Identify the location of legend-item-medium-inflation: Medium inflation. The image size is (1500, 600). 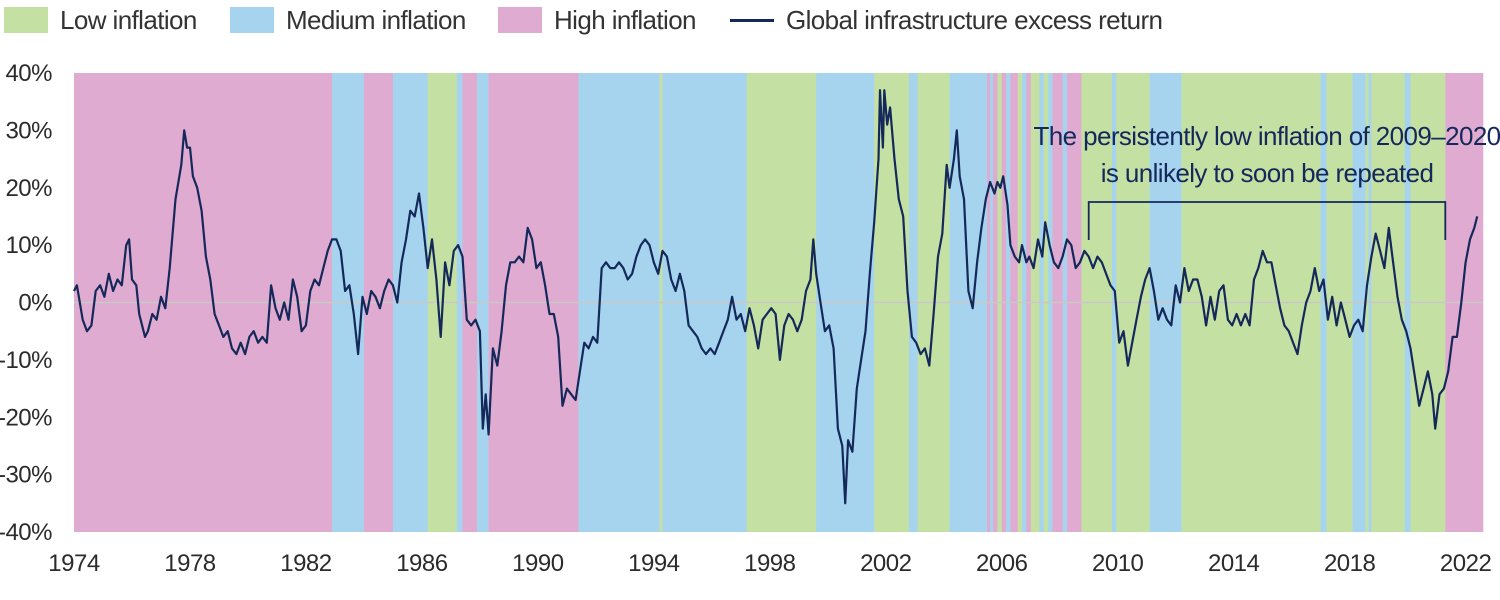
(348, 20).